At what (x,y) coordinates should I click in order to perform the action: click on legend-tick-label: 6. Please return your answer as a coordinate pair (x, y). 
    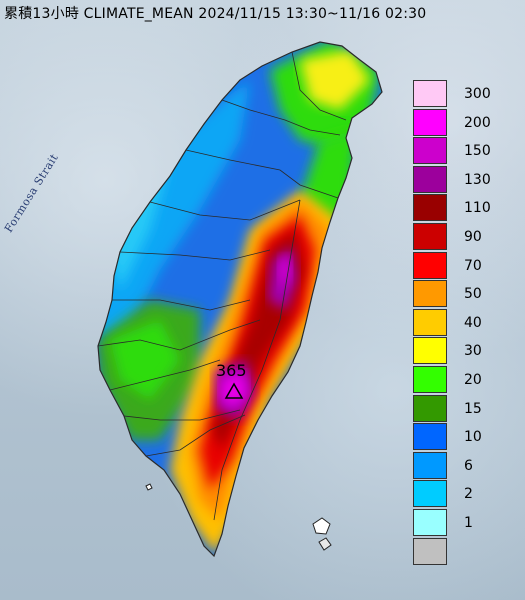
    Looking at the image, I should click on (468, 465).